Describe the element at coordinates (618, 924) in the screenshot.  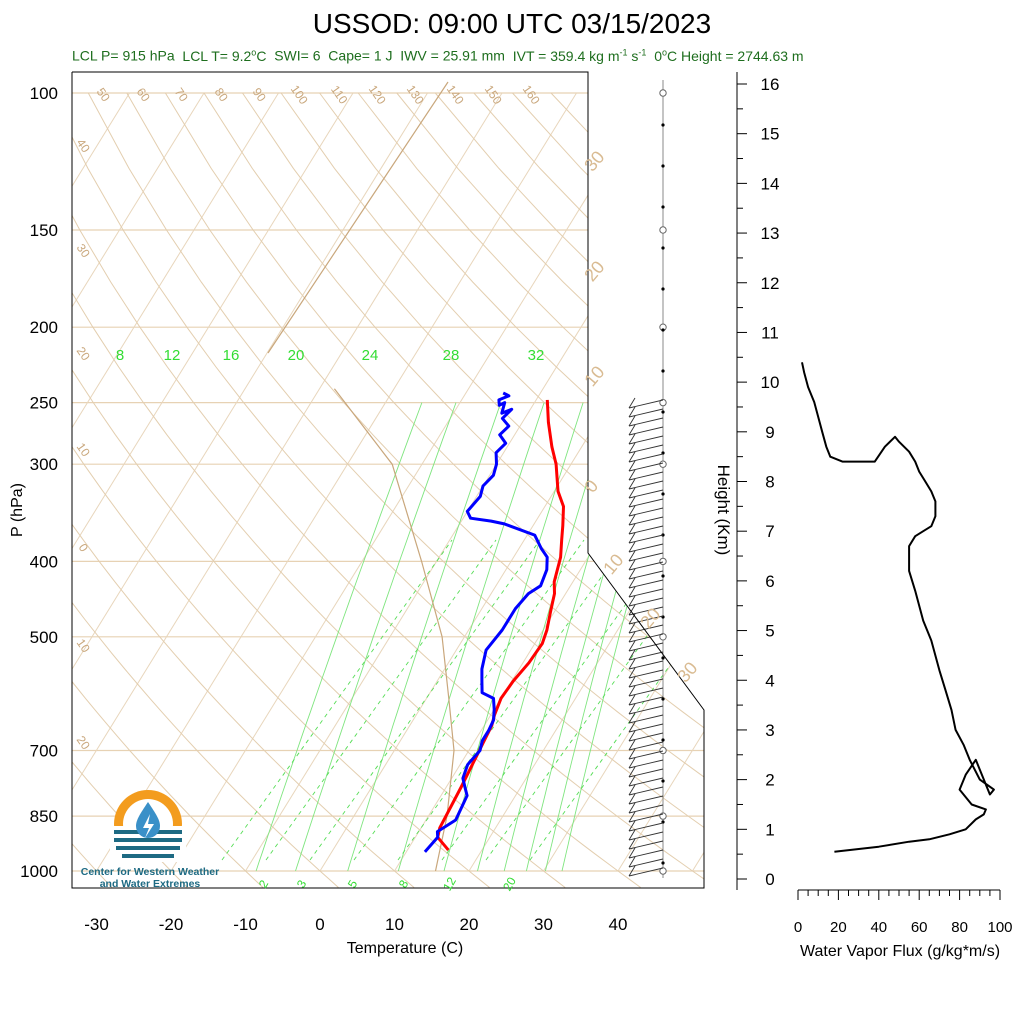
I see `x-tick-label: 40` at that location.